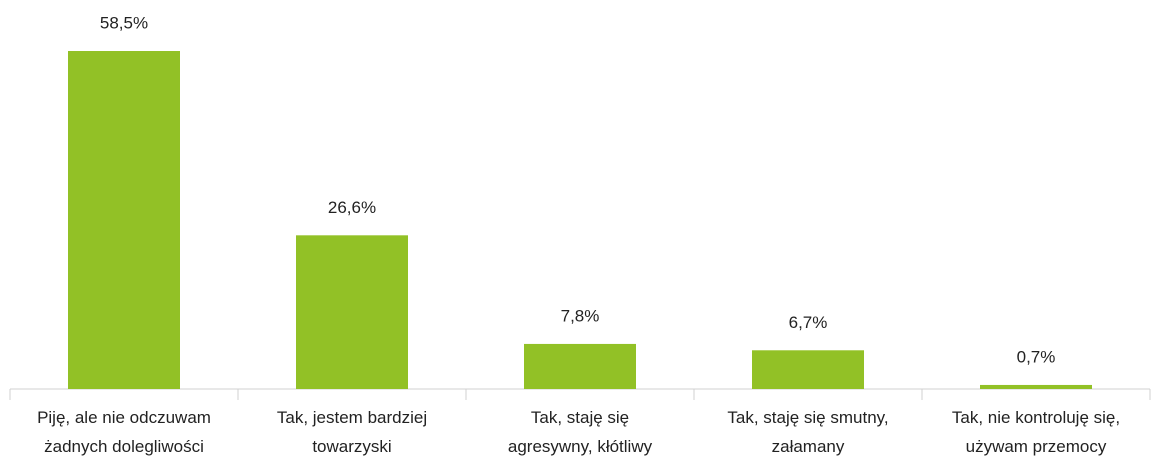 The width and height of the screenshot is (1158, 461). I want to click on data-label: 26,6%, so click(352, 207).